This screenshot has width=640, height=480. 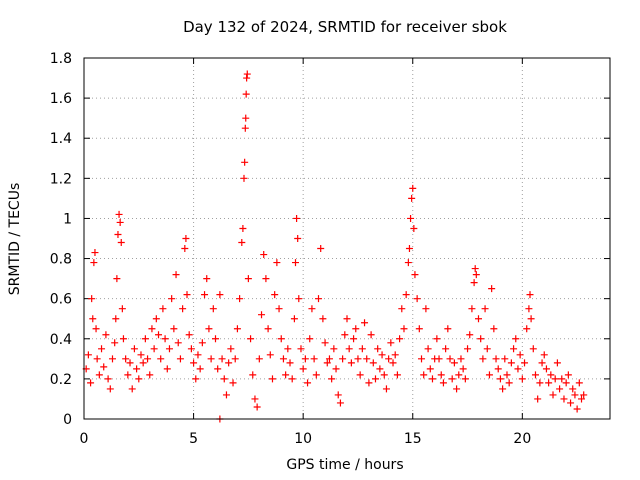 I want to click on y-tick-label: 1.4, so click(x=61, y=139).